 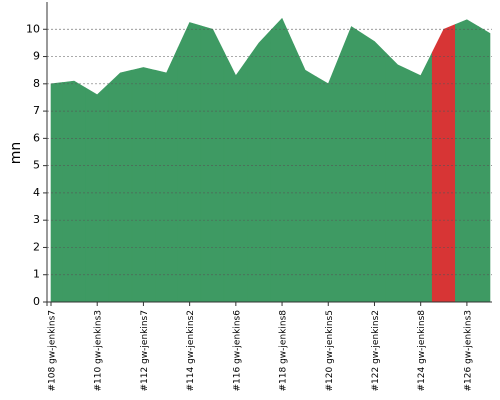 What do you see at coordinates (16, 153) in the screenshot?
I see `y-axis-label: mn` at bounding box center [16, 153].